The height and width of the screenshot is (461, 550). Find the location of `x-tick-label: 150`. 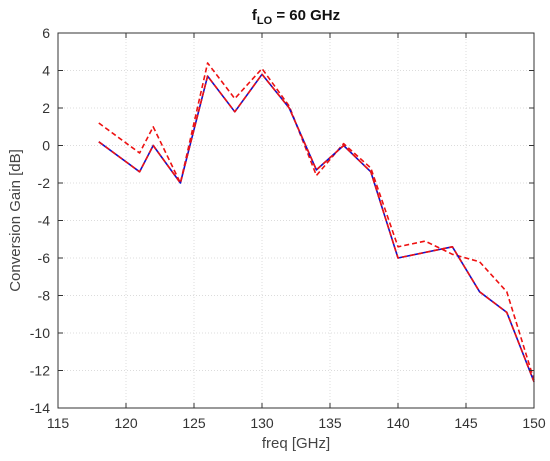

x-tick-label: 150 is located at coordinates (534, 423).